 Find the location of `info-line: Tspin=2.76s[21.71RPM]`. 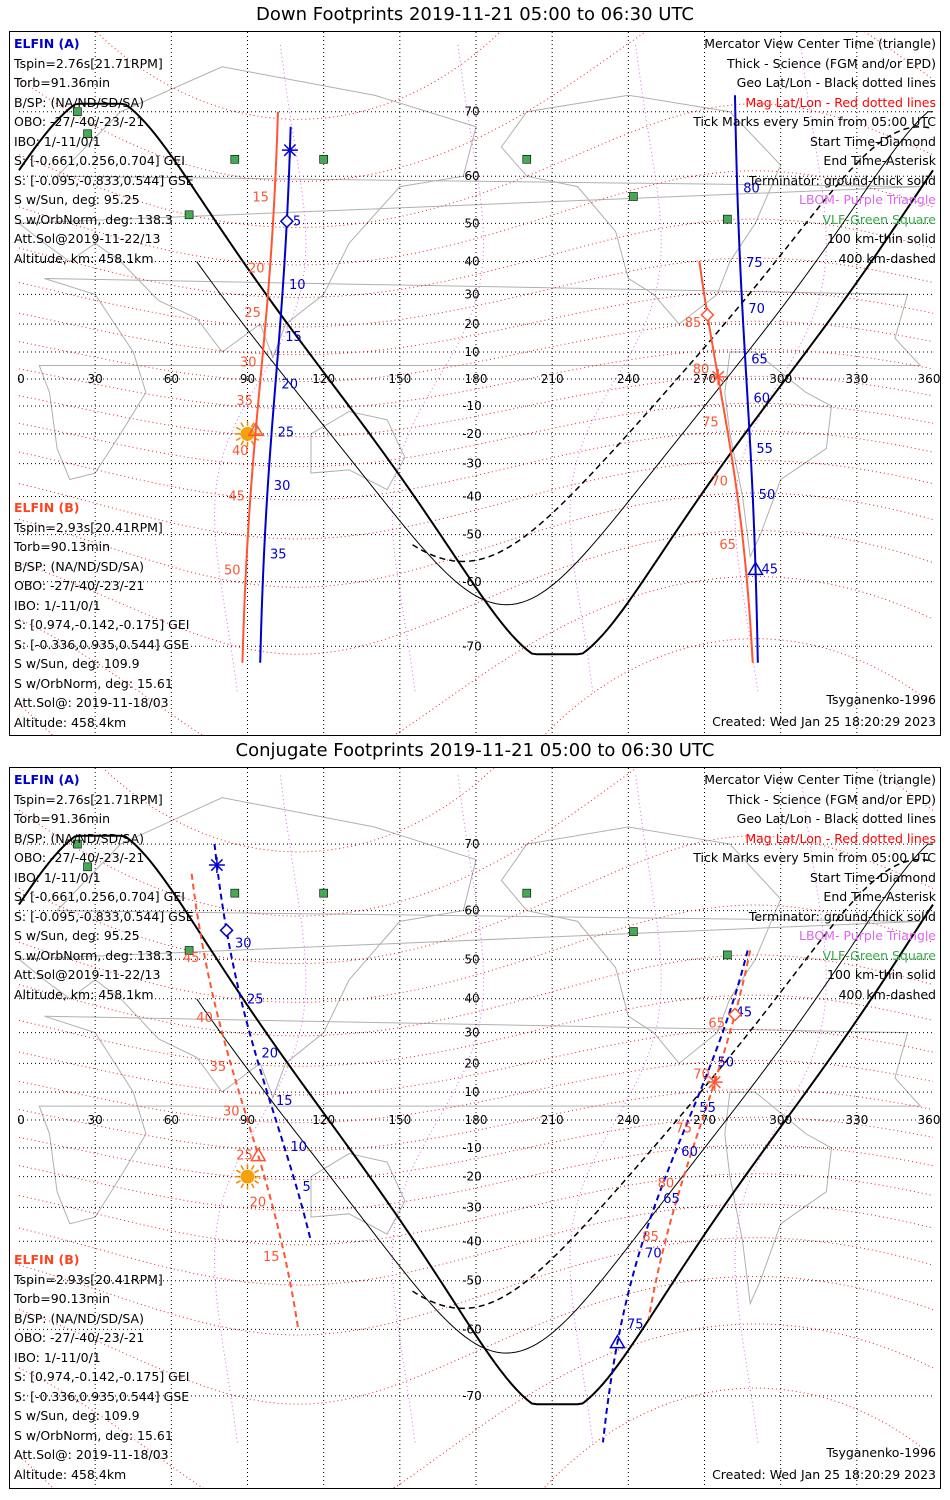

info-line: Tspin=2.76s[21.71RPM] is located at coordinates (88, 63).